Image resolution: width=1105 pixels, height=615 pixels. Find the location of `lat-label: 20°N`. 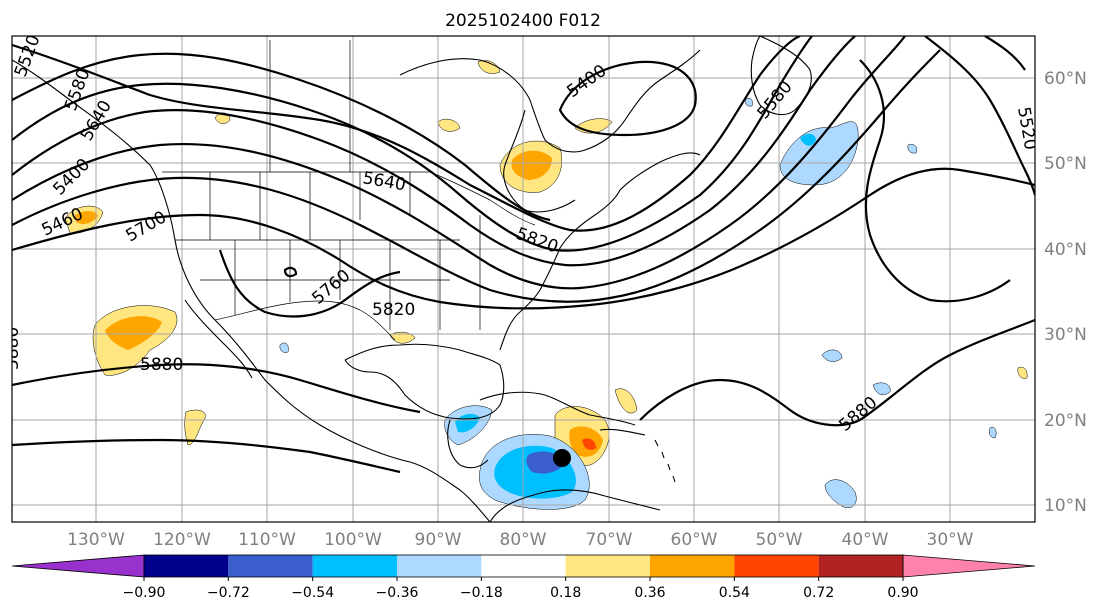

lat-label: 20°N is located at coordinates (1065, 421).